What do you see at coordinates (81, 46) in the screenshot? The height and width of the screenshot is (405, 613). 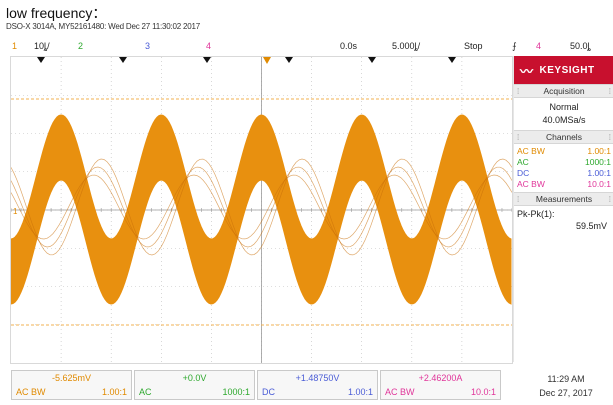 I see `ch2-number: 2` at bounding box center [81, 46].